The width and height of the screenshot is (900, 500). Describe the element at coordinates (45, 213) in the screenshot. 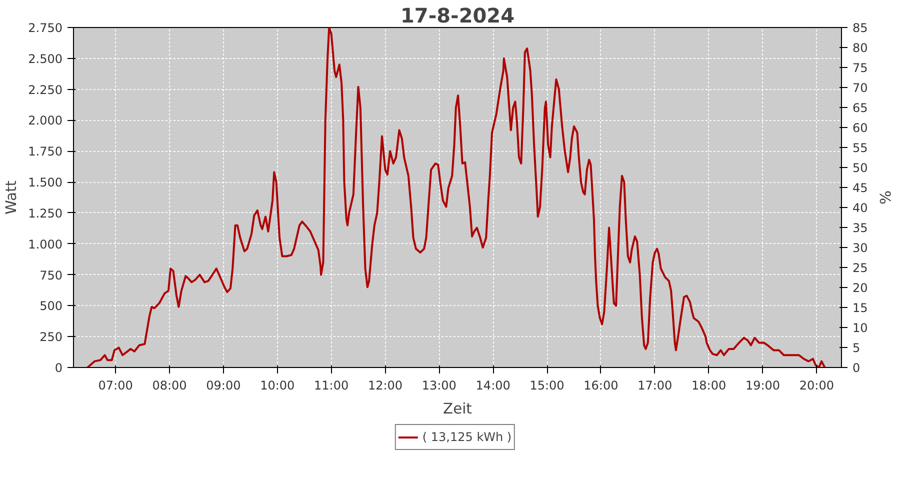

I see `y-tick-label: 1.250` at that location.